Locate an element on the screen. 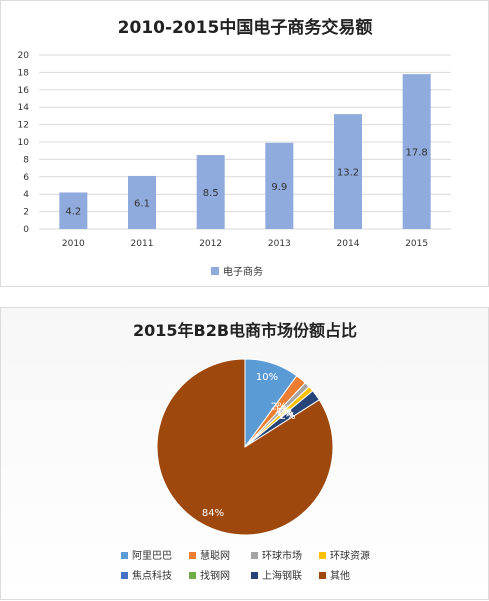  y-tick-label: 6 is located at coordinates (26, 178).